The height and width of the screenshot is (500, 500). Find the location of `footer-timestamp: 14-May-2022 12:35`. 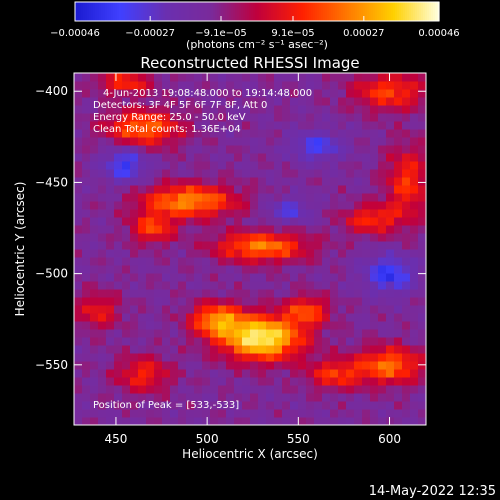

footer-timestamp: 14-May-2022 12:35 is located at coordinates (432, 491).